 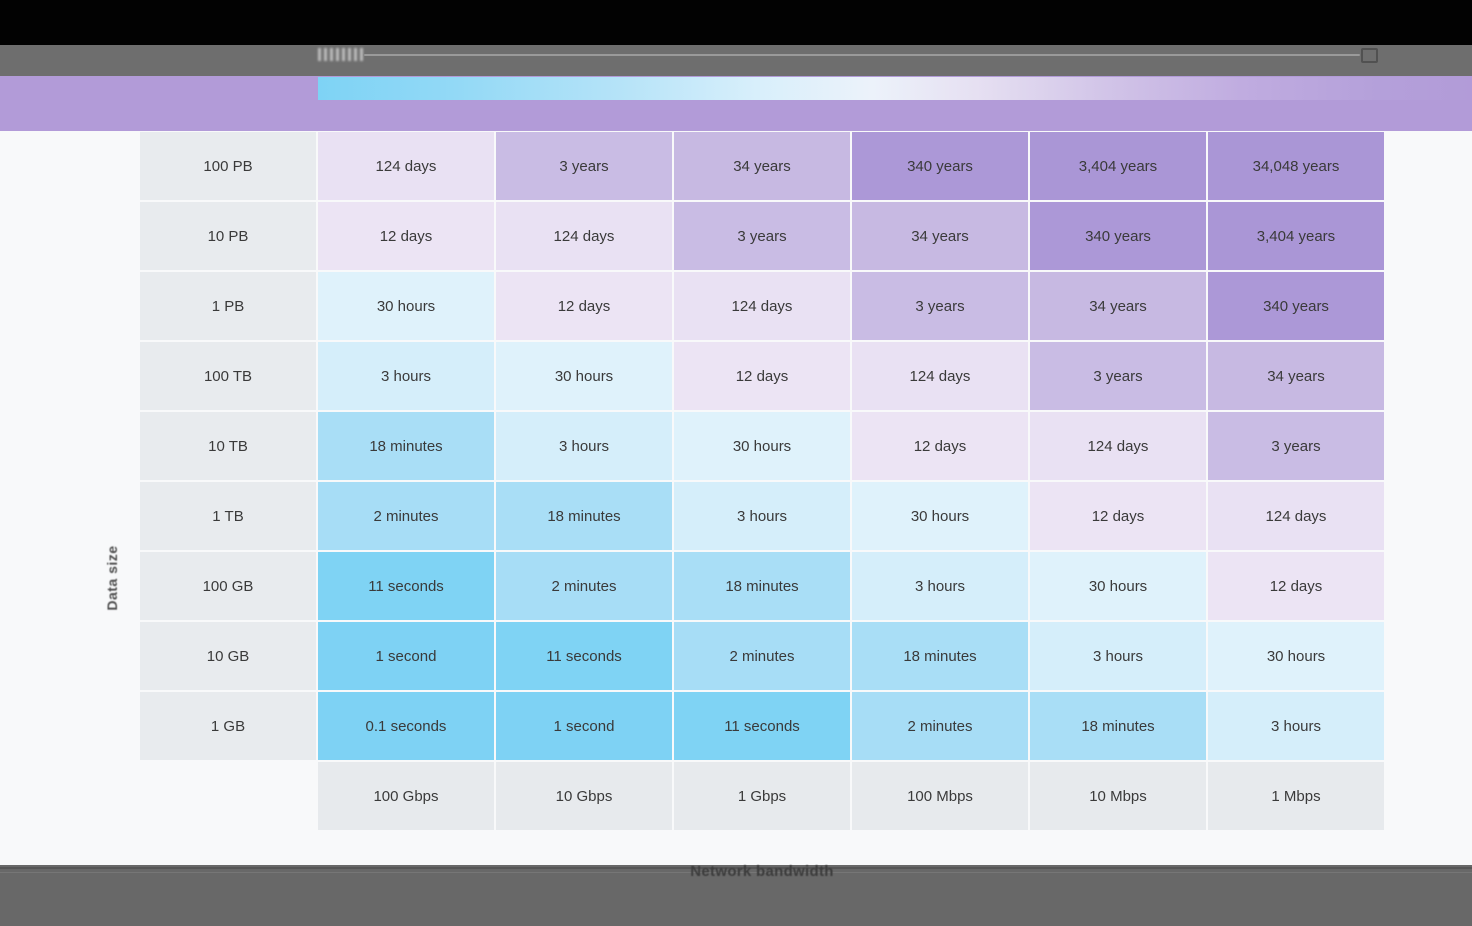 What do you see at coordinates (1369, 55) in the screenshot?
I see `fullscreen-icon` at bounding box center [1369, 55].